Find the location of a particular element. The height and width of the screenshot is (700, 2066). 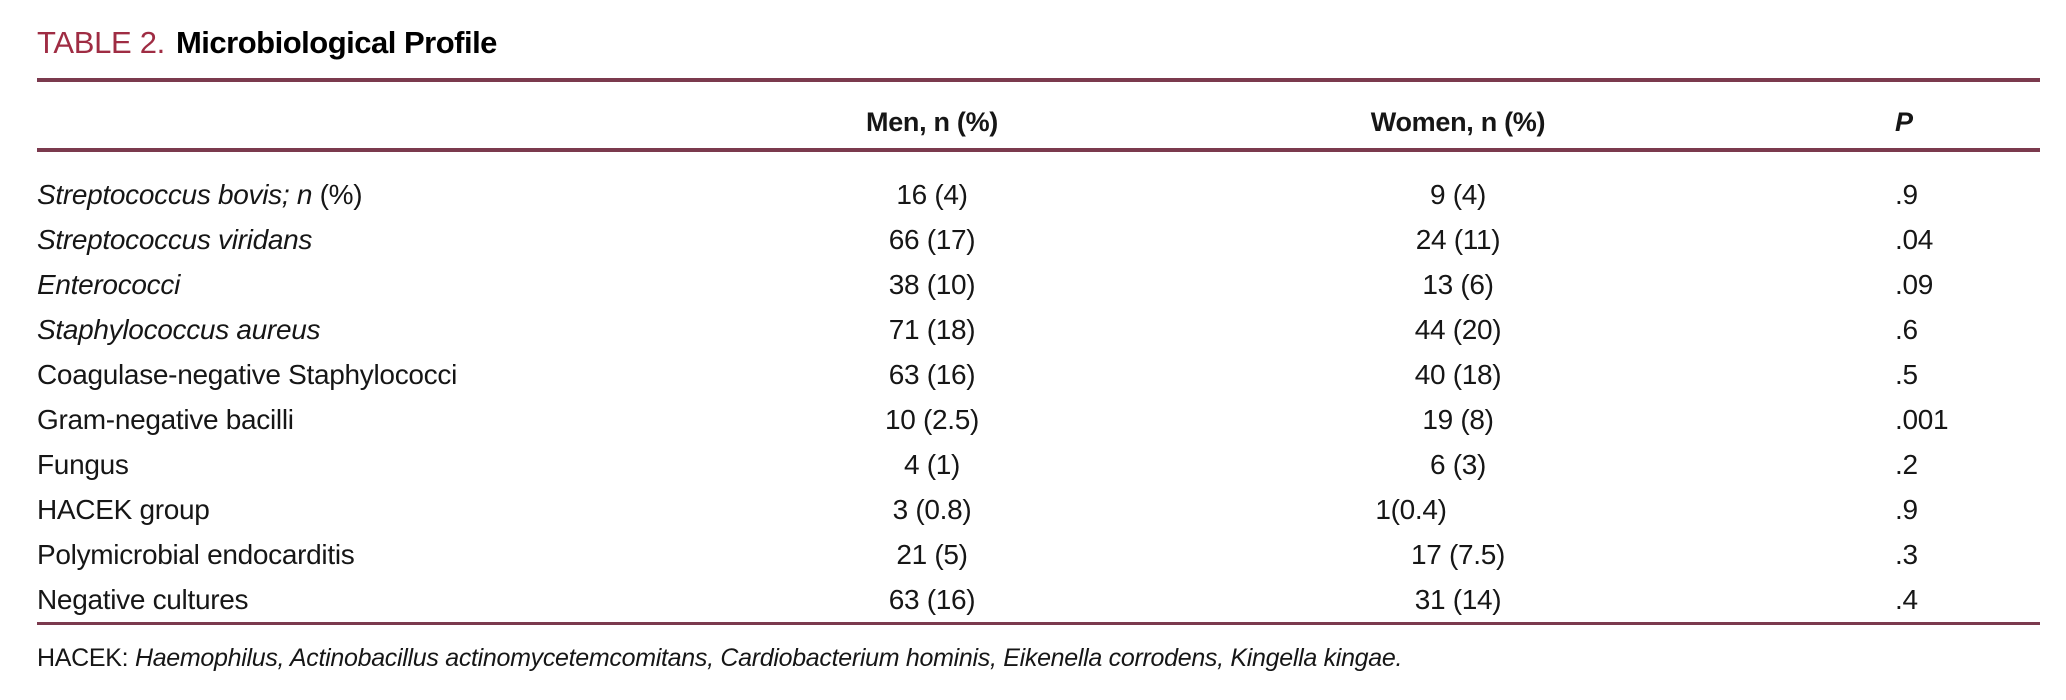

row-label-italic: Streptococcus viridans is located at coordinates (175, 239).